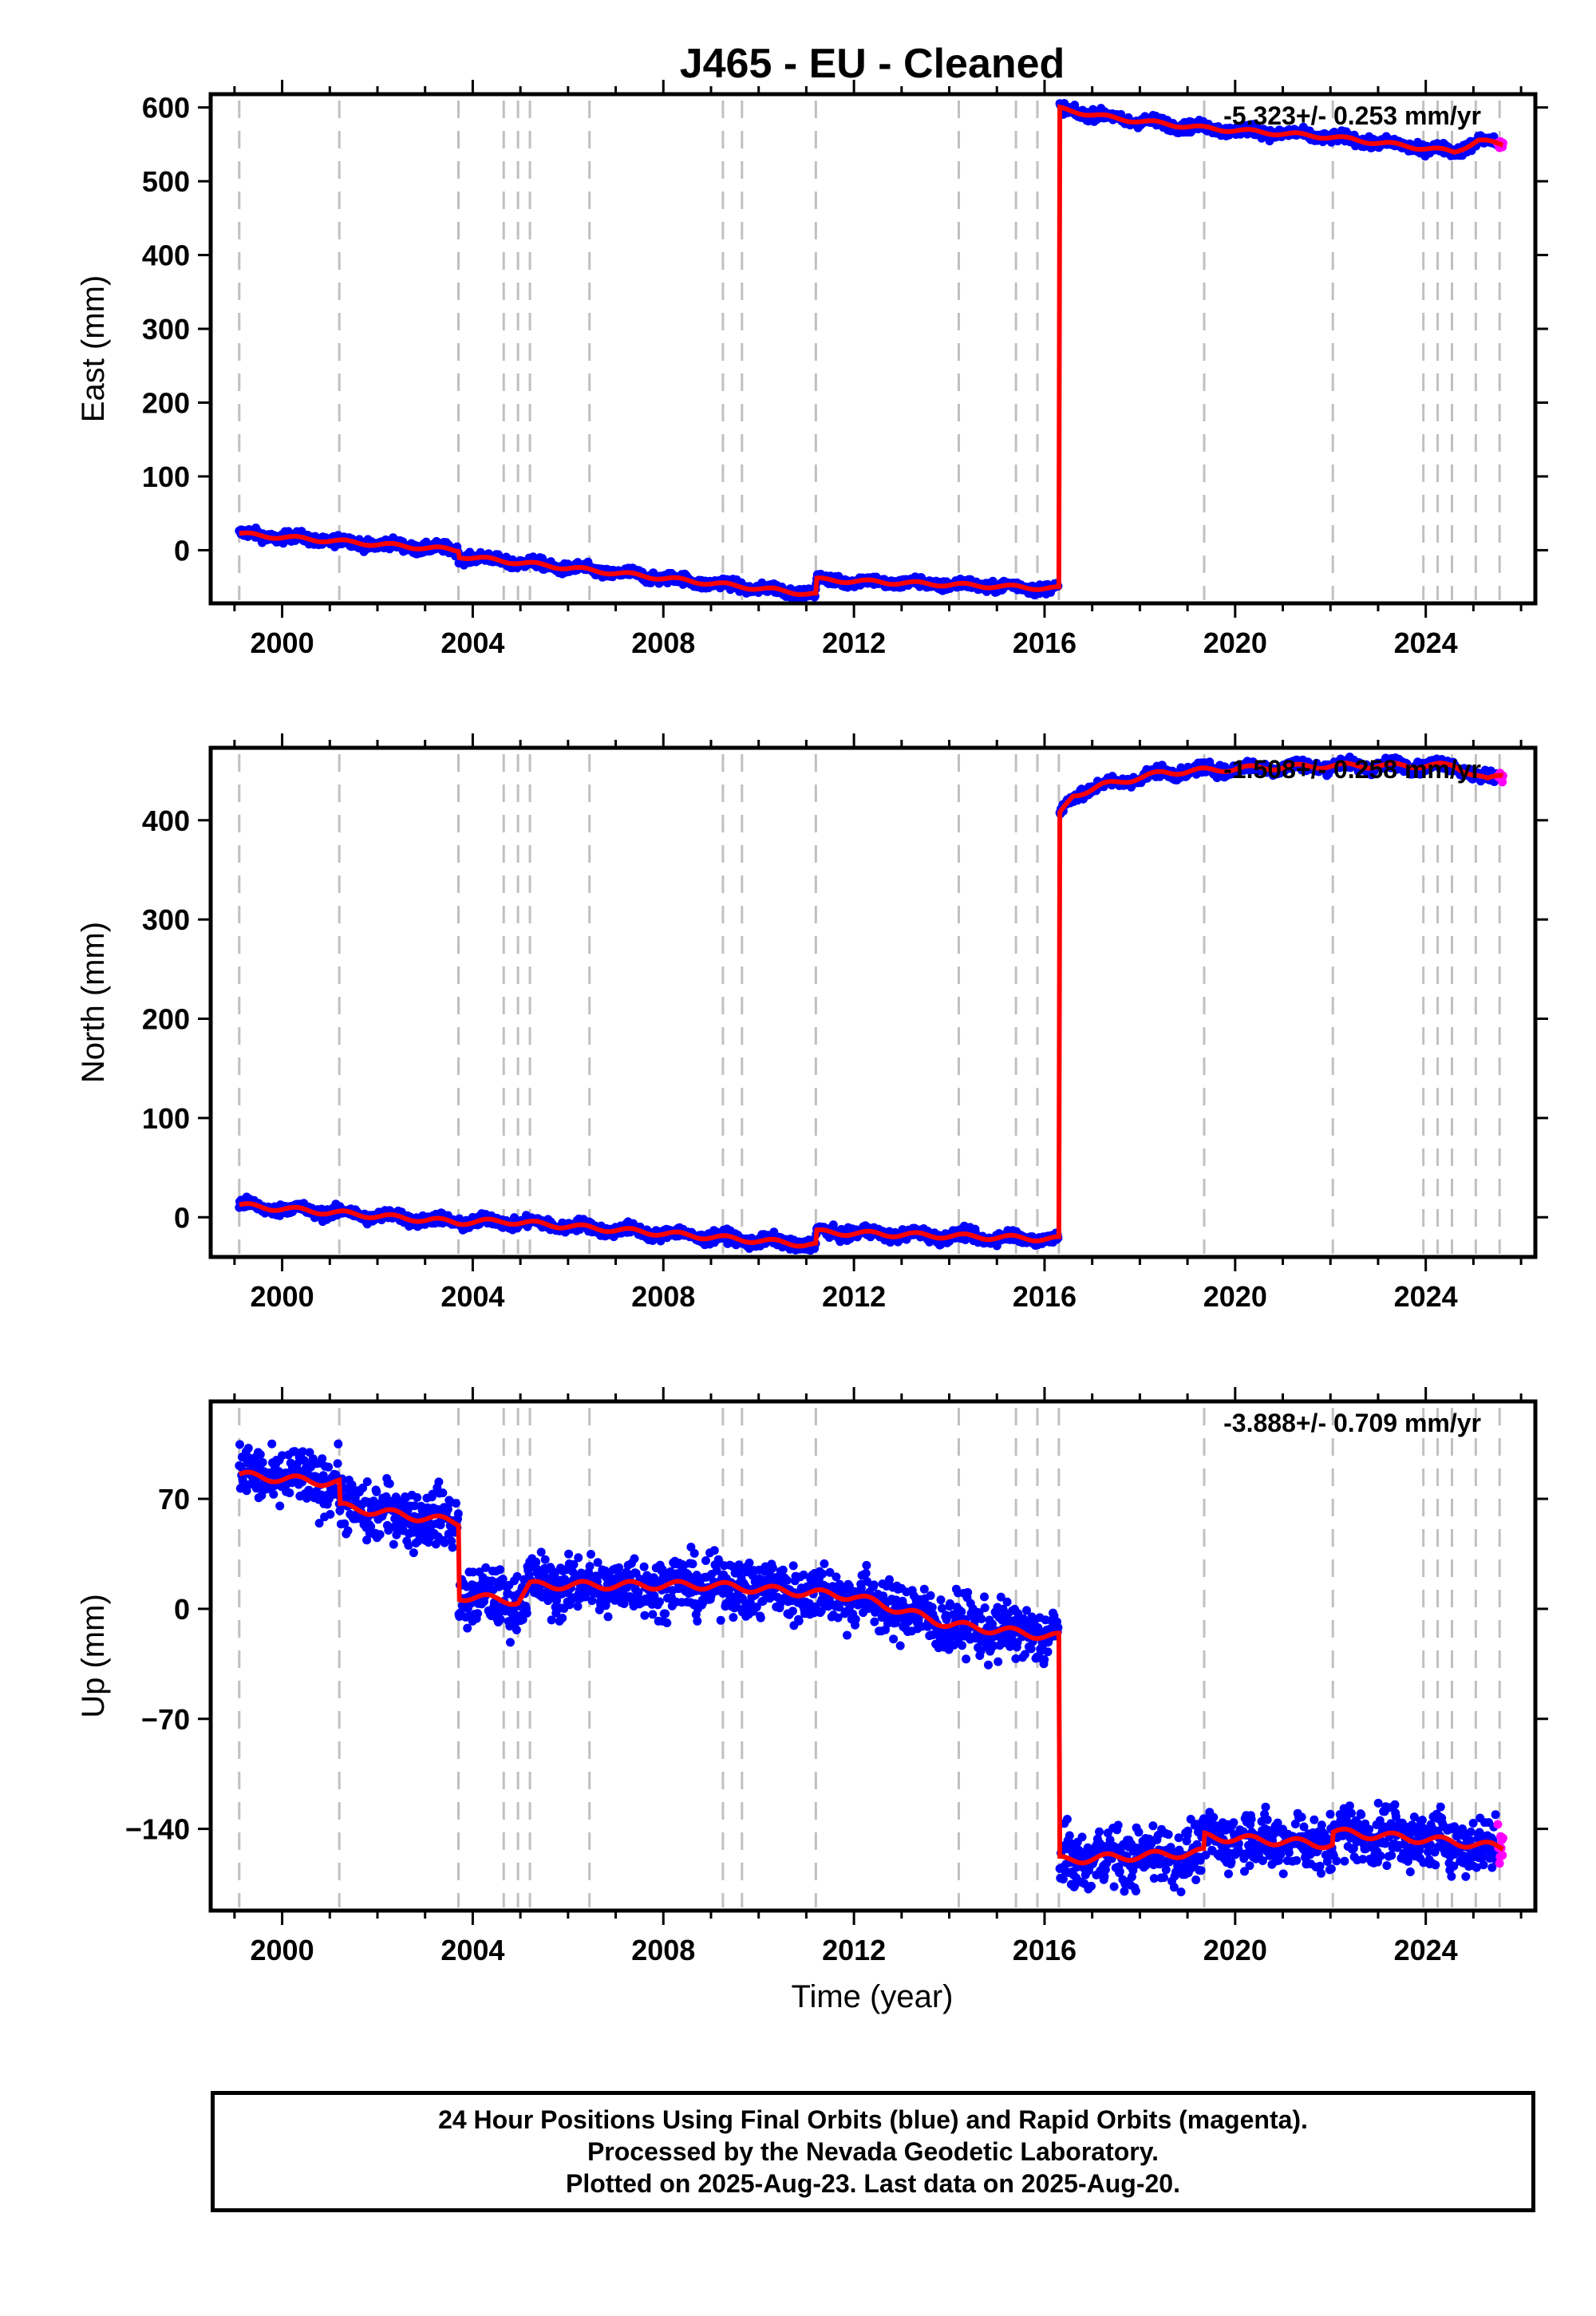 The width and height of the screenshot is (1596, 2316). What do you see at coordinates (93, 348) in the screenshot?
I see `y-axis-label-east: East (mm)` at bounding box center [93, 348].